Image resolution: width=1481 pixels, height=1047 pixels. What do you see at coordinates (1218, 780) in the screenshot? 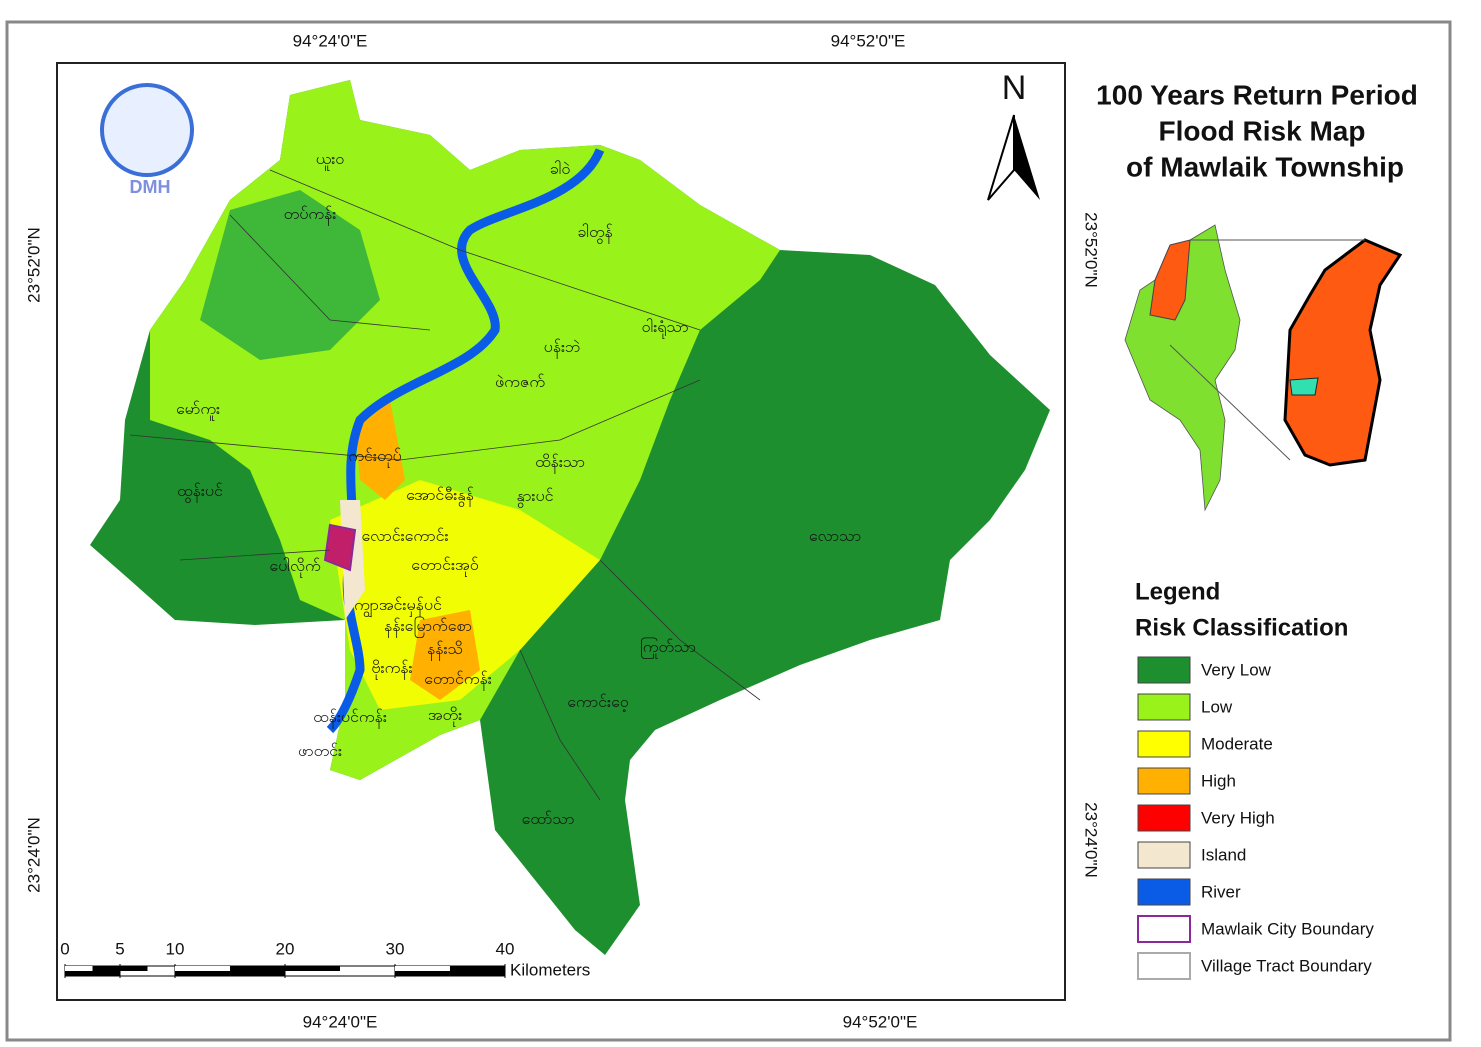
I see `legend-label: High` at bounding box center [1218, 780].